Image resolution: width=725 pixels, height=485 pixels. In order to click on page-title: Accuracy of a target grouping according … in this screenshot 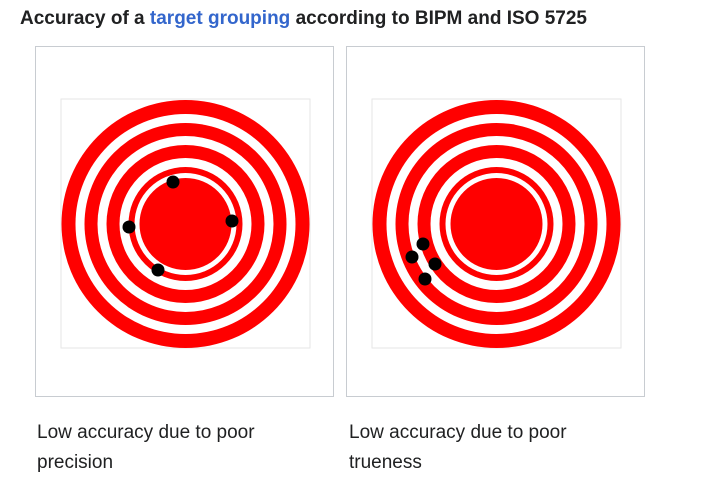, I will do `click(303, 19)`.